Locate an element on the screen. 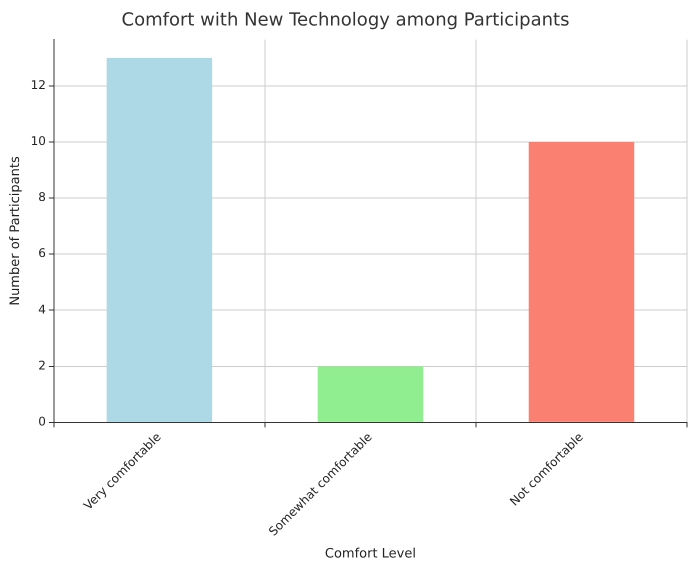  y-tick-label: 6 is located at coordinates (42, 253).